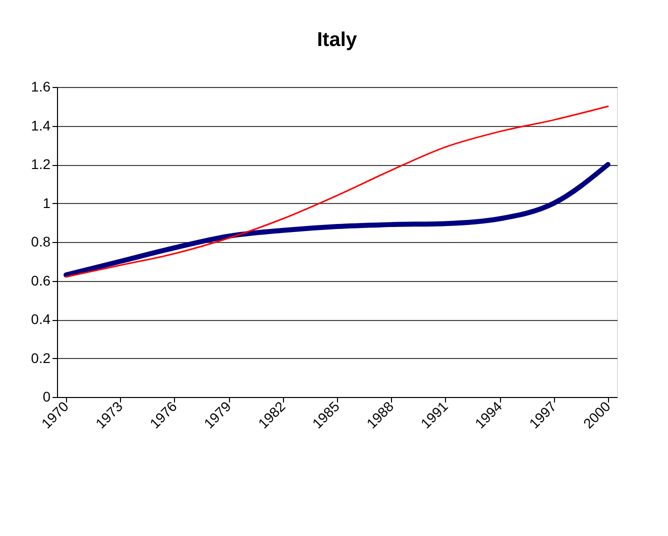 This screenshot has height=536, width=668. I want to click on y-tick-label: 0.6, so click(41, 280).